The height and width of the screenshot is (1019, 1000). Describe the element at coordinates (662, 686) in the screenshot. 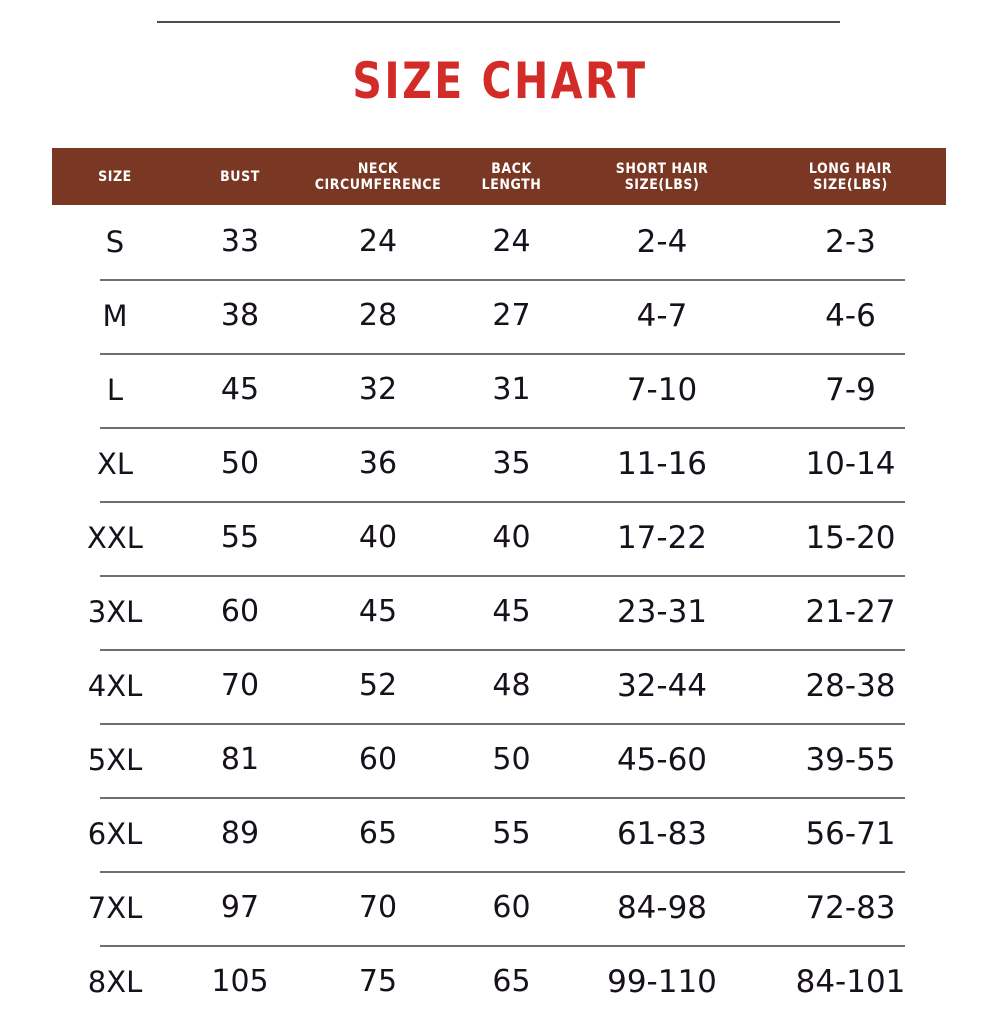

I see `cell-short: 32-44` at that location.